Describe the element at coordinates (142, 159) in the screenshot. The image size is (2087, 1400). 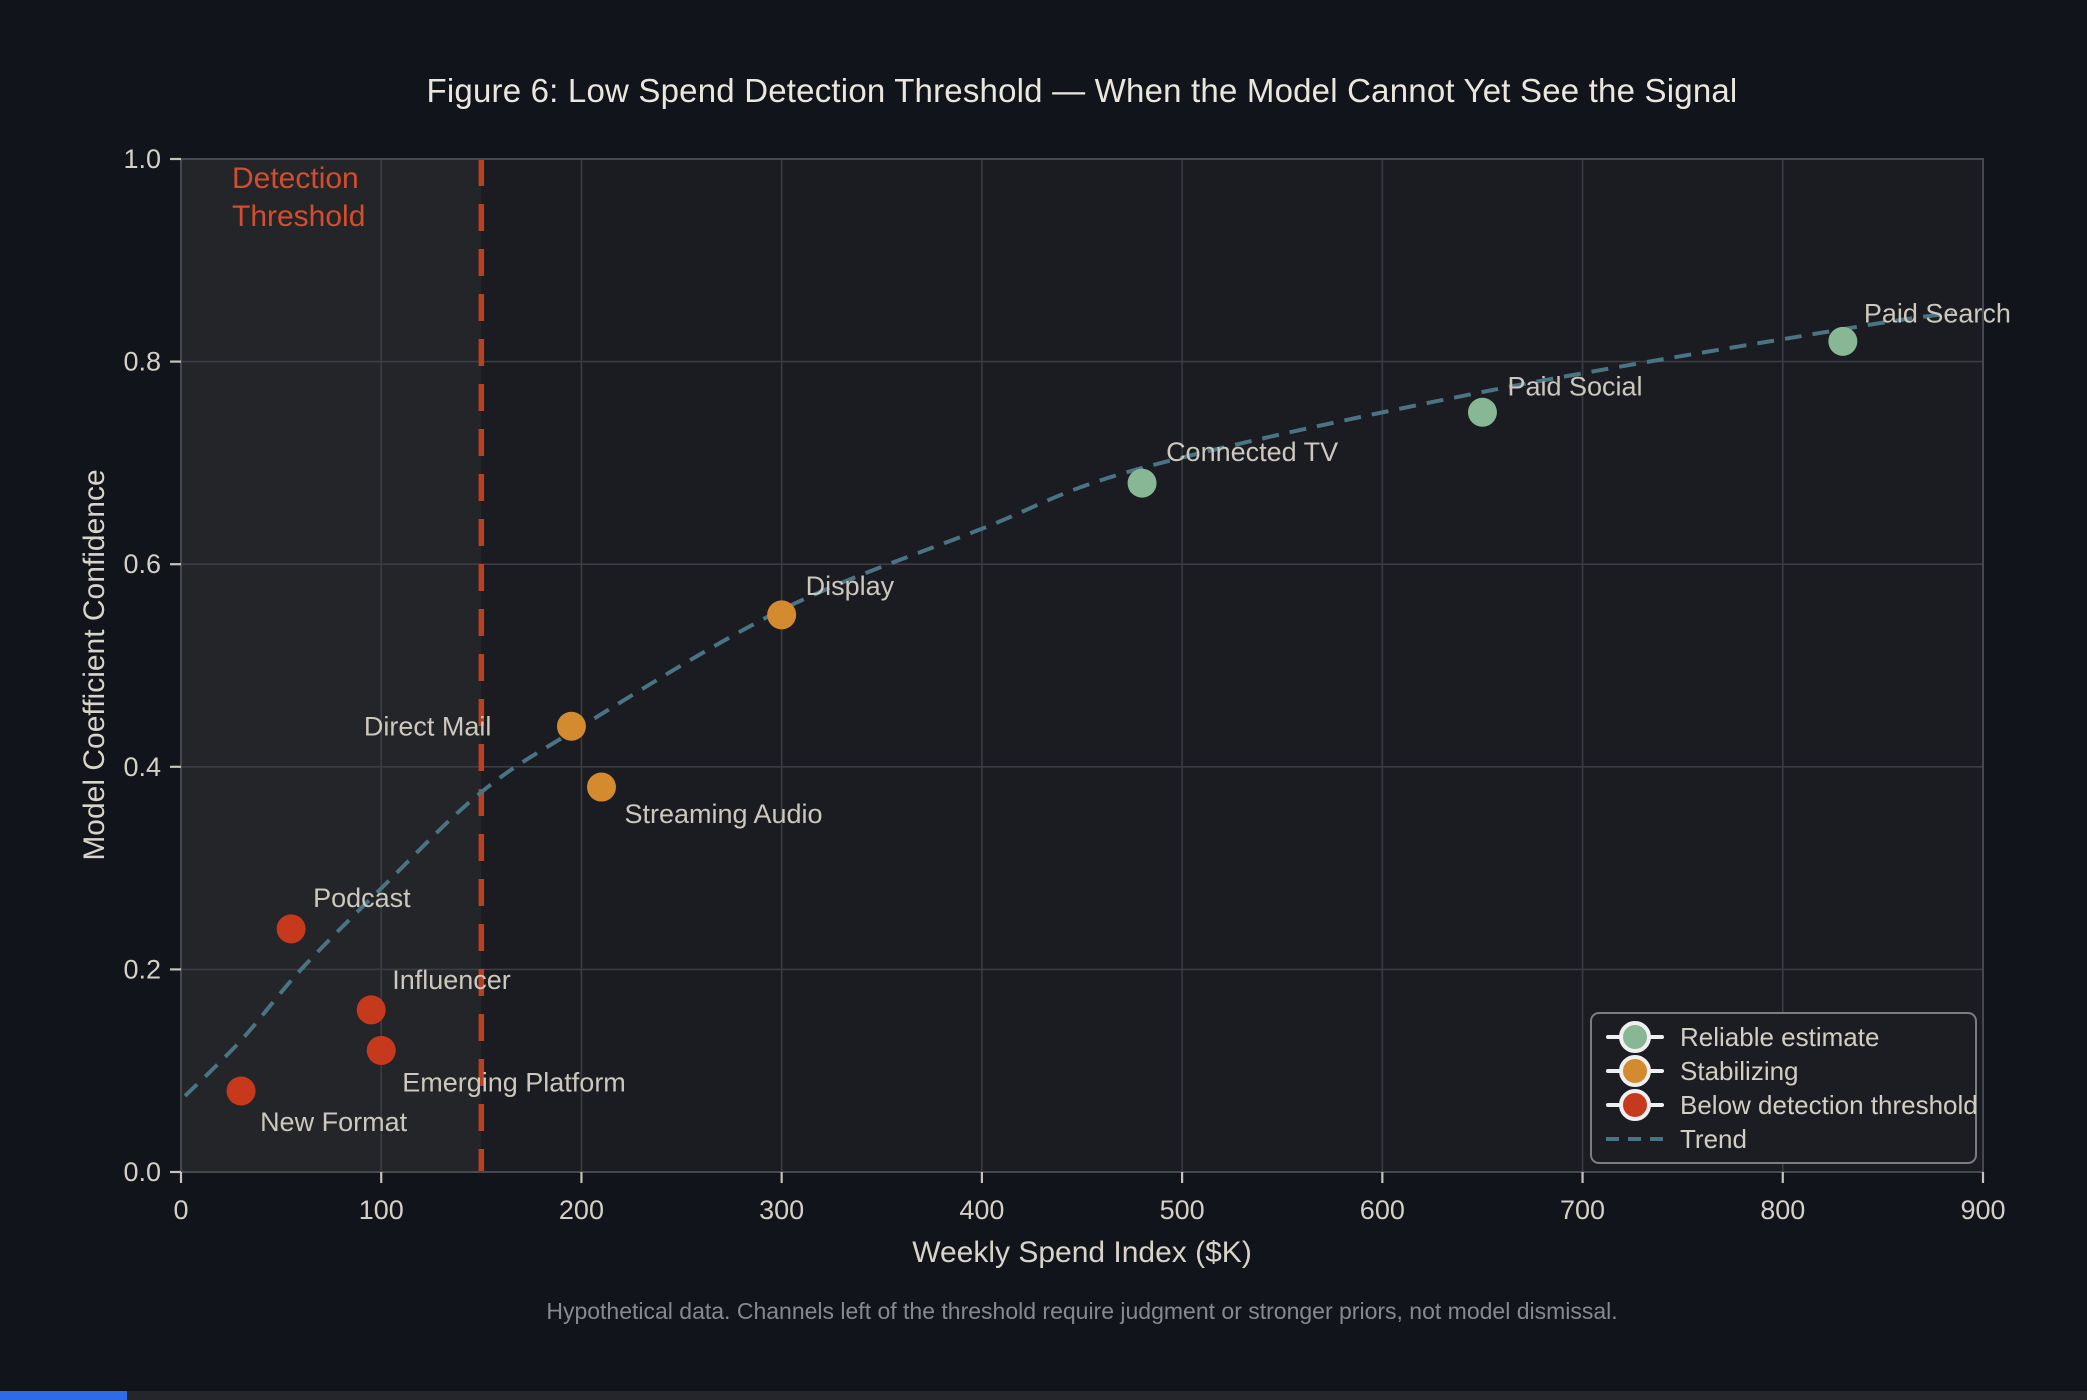
I see `y-tick-label: 1.0` at that location.